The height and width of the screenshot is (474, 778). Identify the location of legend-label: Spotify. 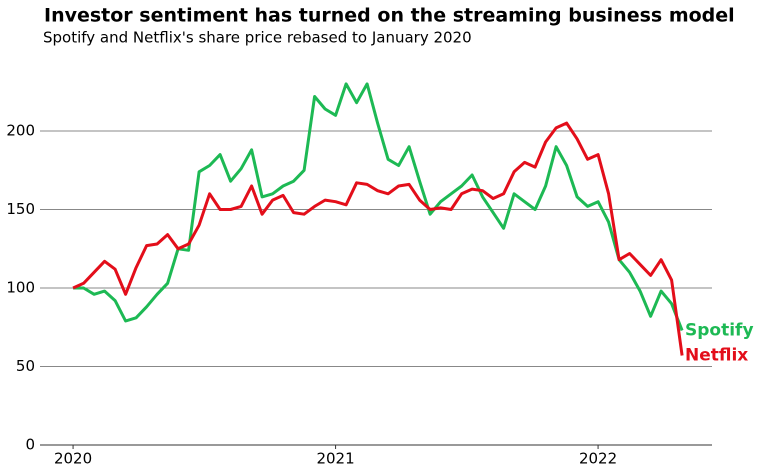
(719, 330).